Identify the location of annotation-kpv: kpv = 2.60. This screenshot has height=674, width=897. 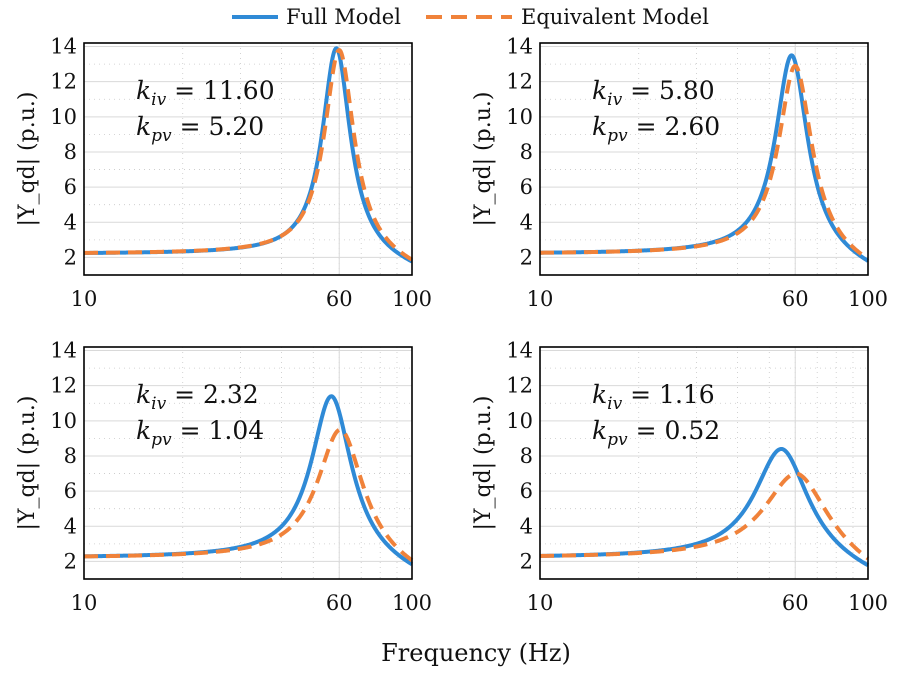
(656, 129).